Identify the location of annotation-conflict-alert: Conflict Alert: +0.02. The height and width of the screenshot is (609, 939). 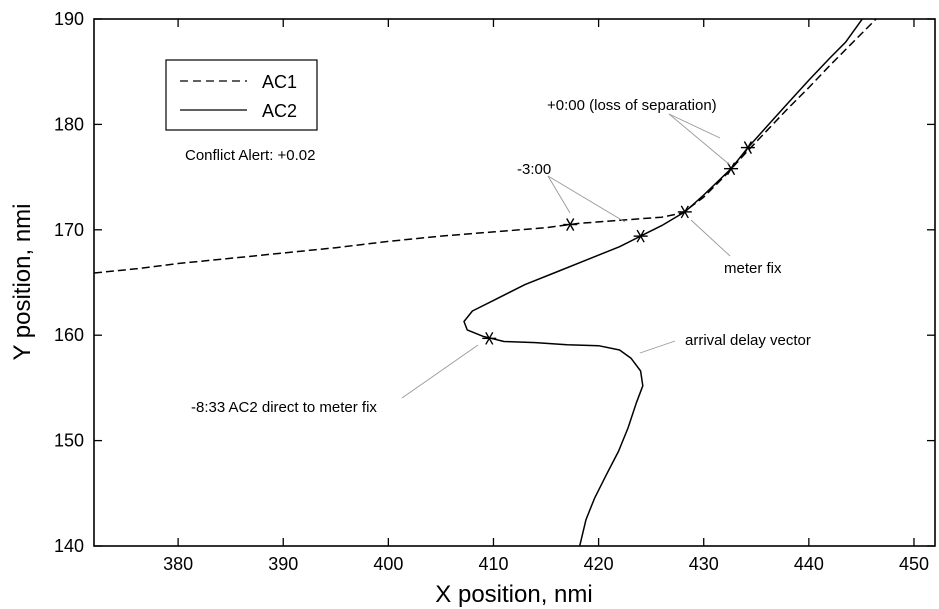
(250, 155).